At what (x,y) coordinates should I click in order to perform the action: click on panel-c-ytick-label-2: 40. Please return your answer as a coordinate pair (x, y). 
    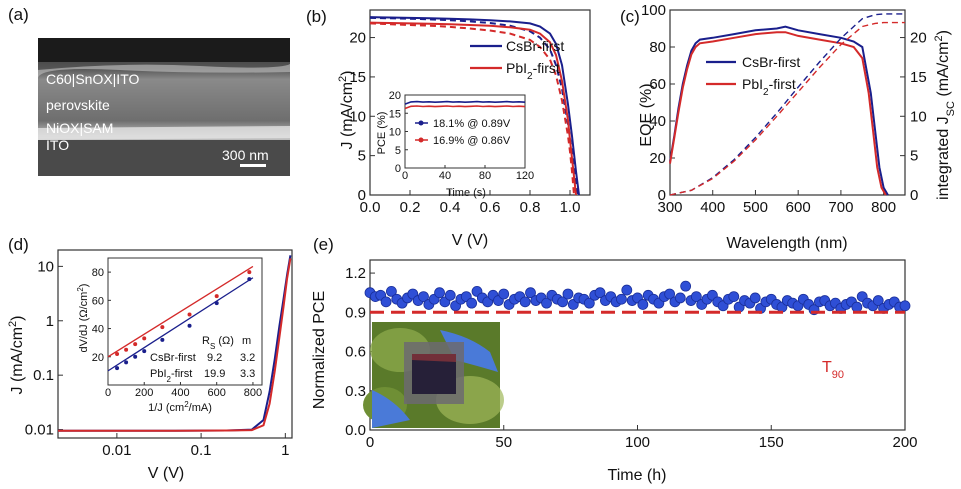
    Looking at the image, I should click on (657, 121).